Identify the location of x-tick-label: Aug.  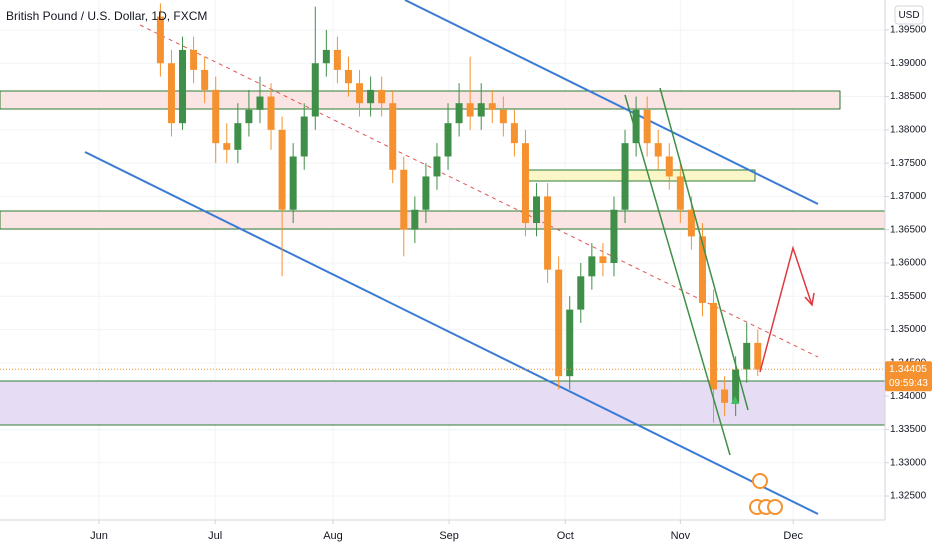
(333, 536).